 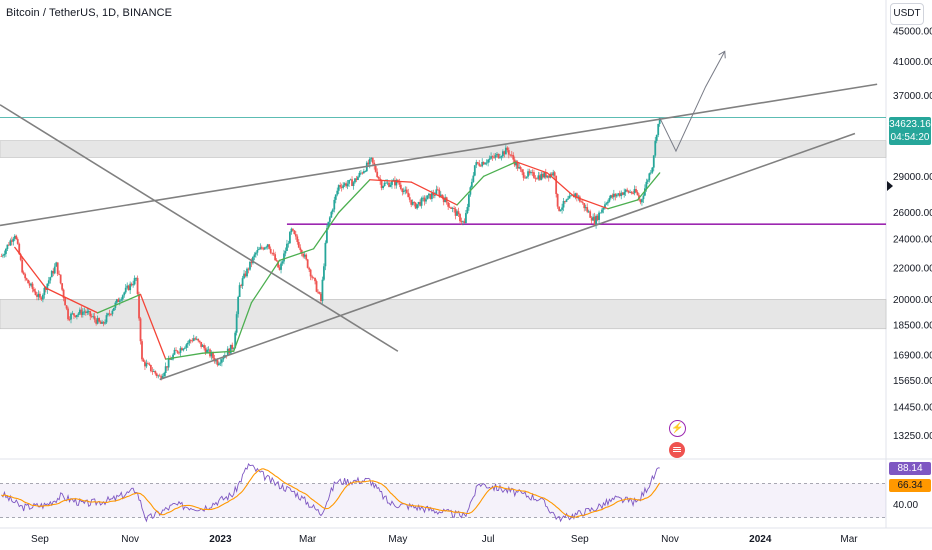 What do you see at coordinates (443, 492) in the screenshot?
I see `rsi-pane` at bounding box center [443, 492].